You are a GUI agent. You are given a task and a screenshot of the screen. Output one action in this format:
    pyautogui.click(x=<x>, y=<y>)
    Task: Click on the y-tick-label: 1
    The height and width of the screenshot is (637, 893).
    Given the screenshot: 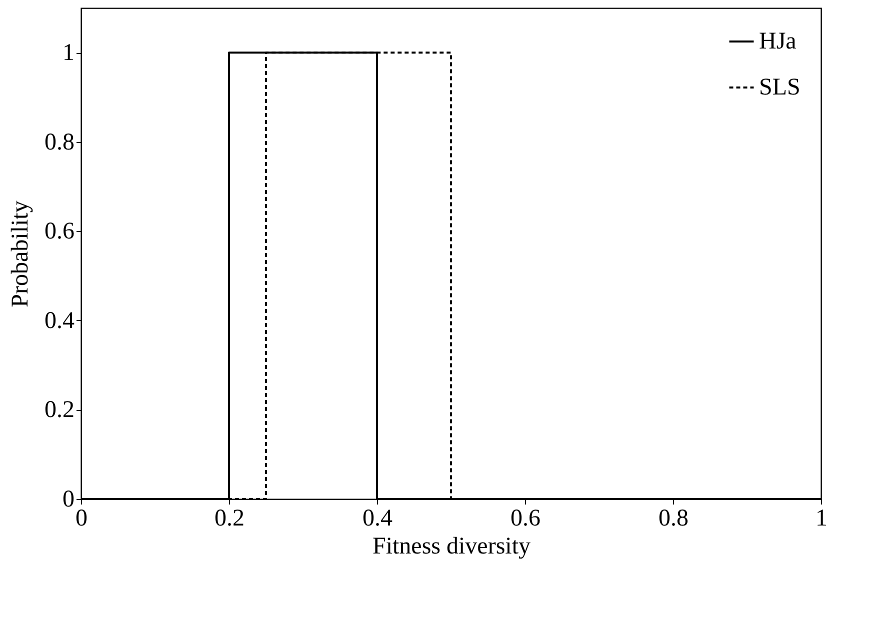 What is the action you would take?
    pyautogui.click(x=68, y=53)
    